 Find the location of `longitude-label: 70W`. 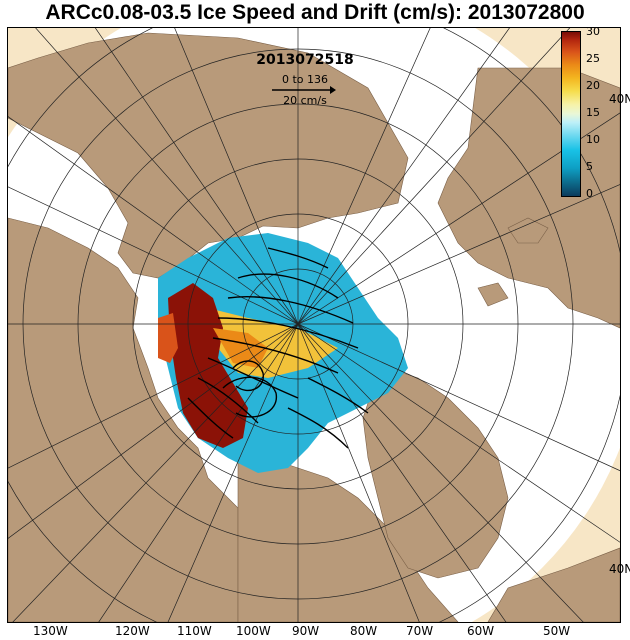

longitude-label: 70W is located at coordinates (420, 631).